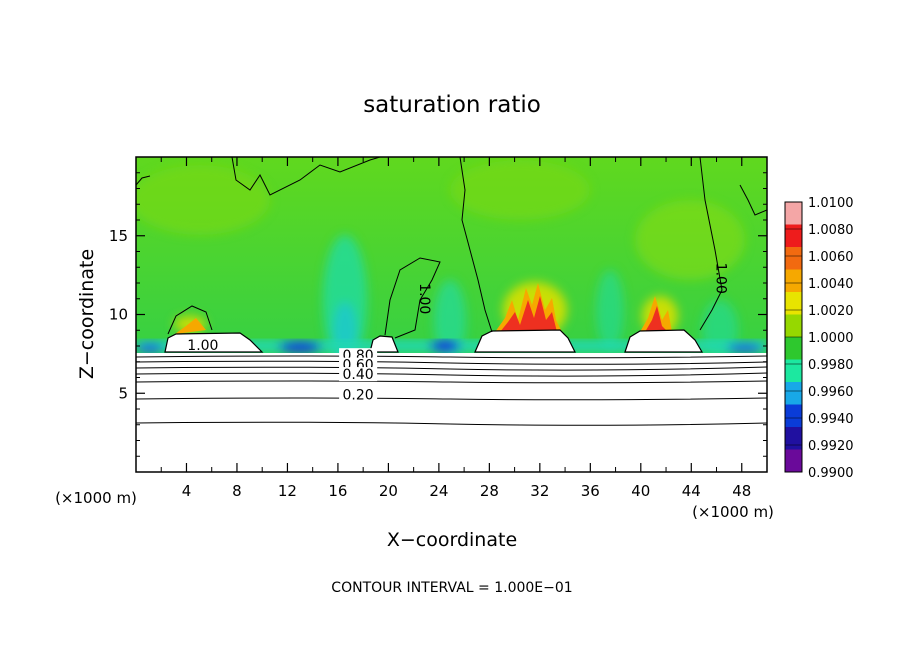 The height and width of the screenshot is (654, 904). I want to click on x-tick-label: 40, so click(640, 491).